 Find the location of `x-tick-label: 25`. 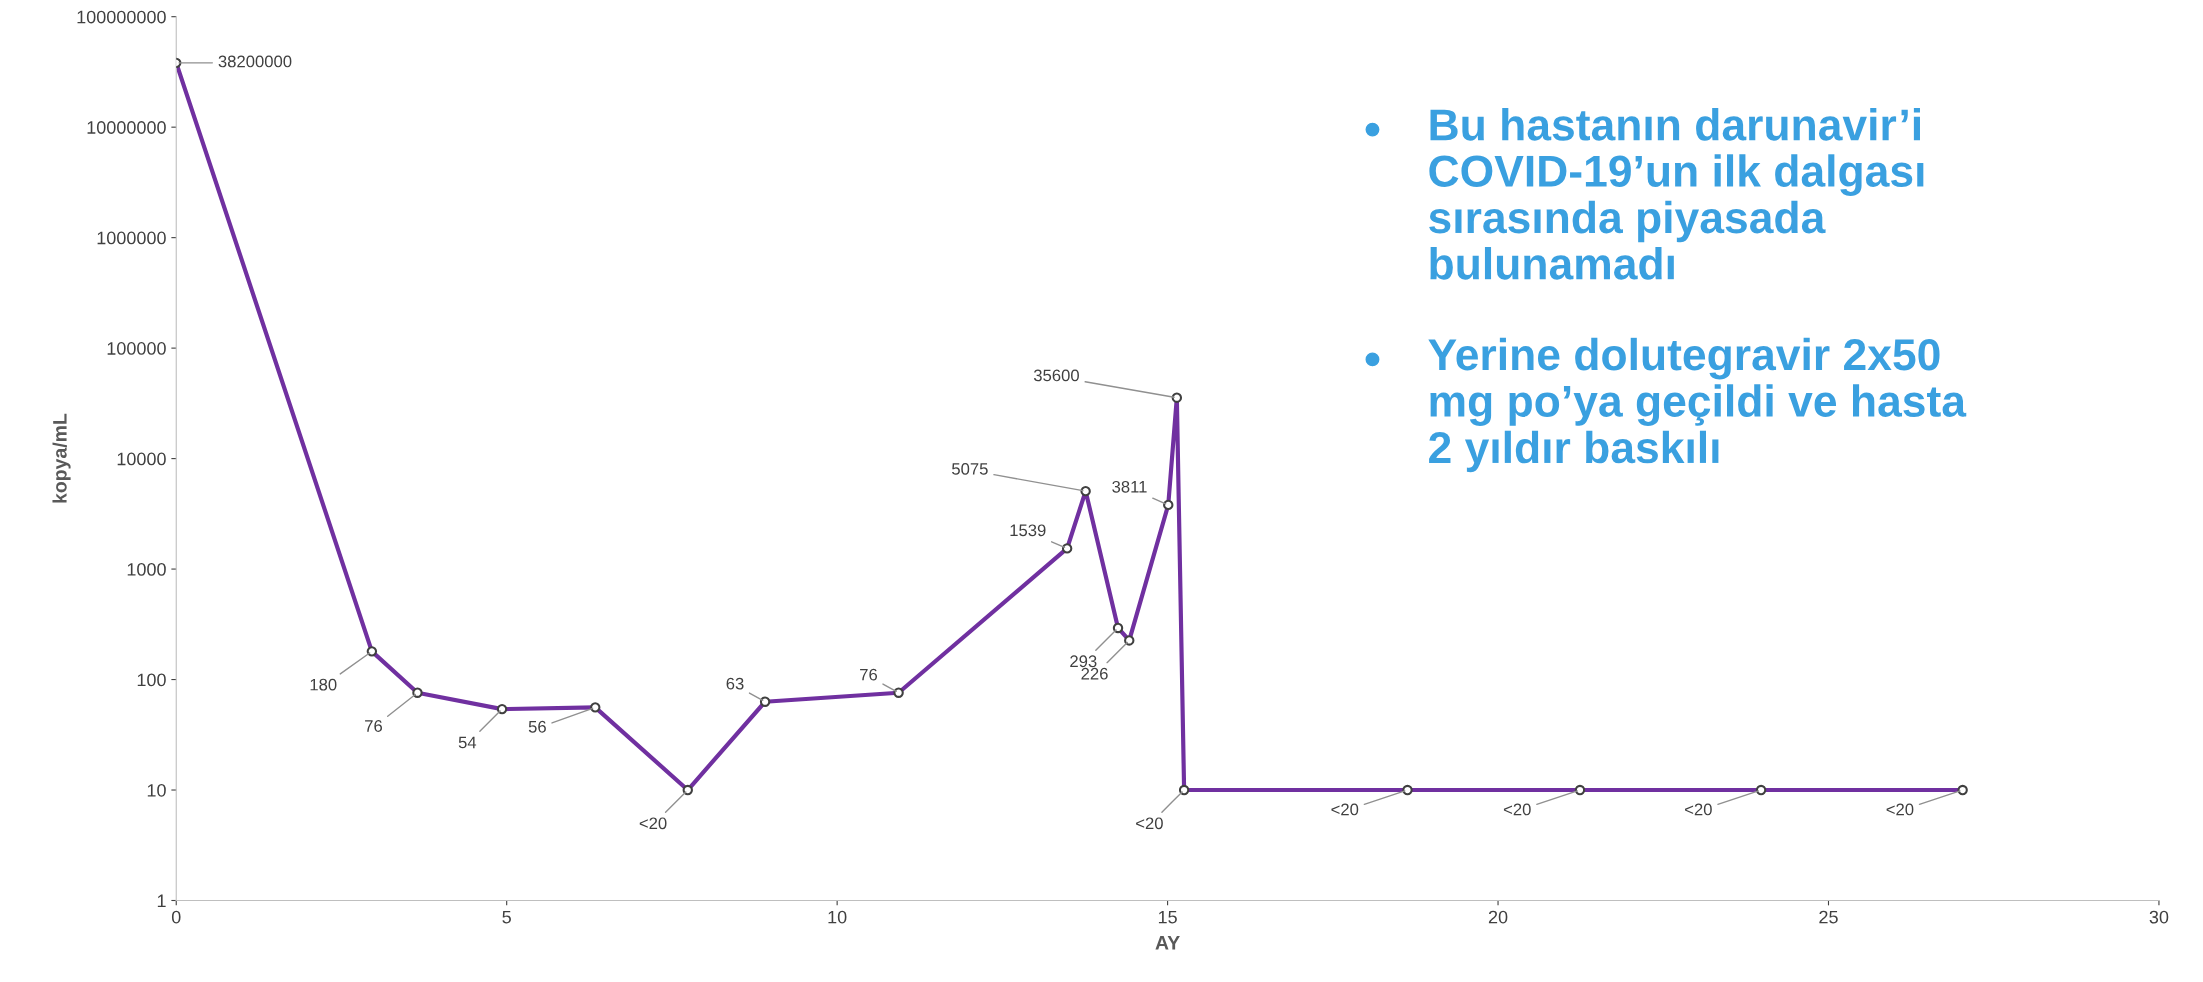

x-tick-label: 25 is located at coordinates (1828, 917).